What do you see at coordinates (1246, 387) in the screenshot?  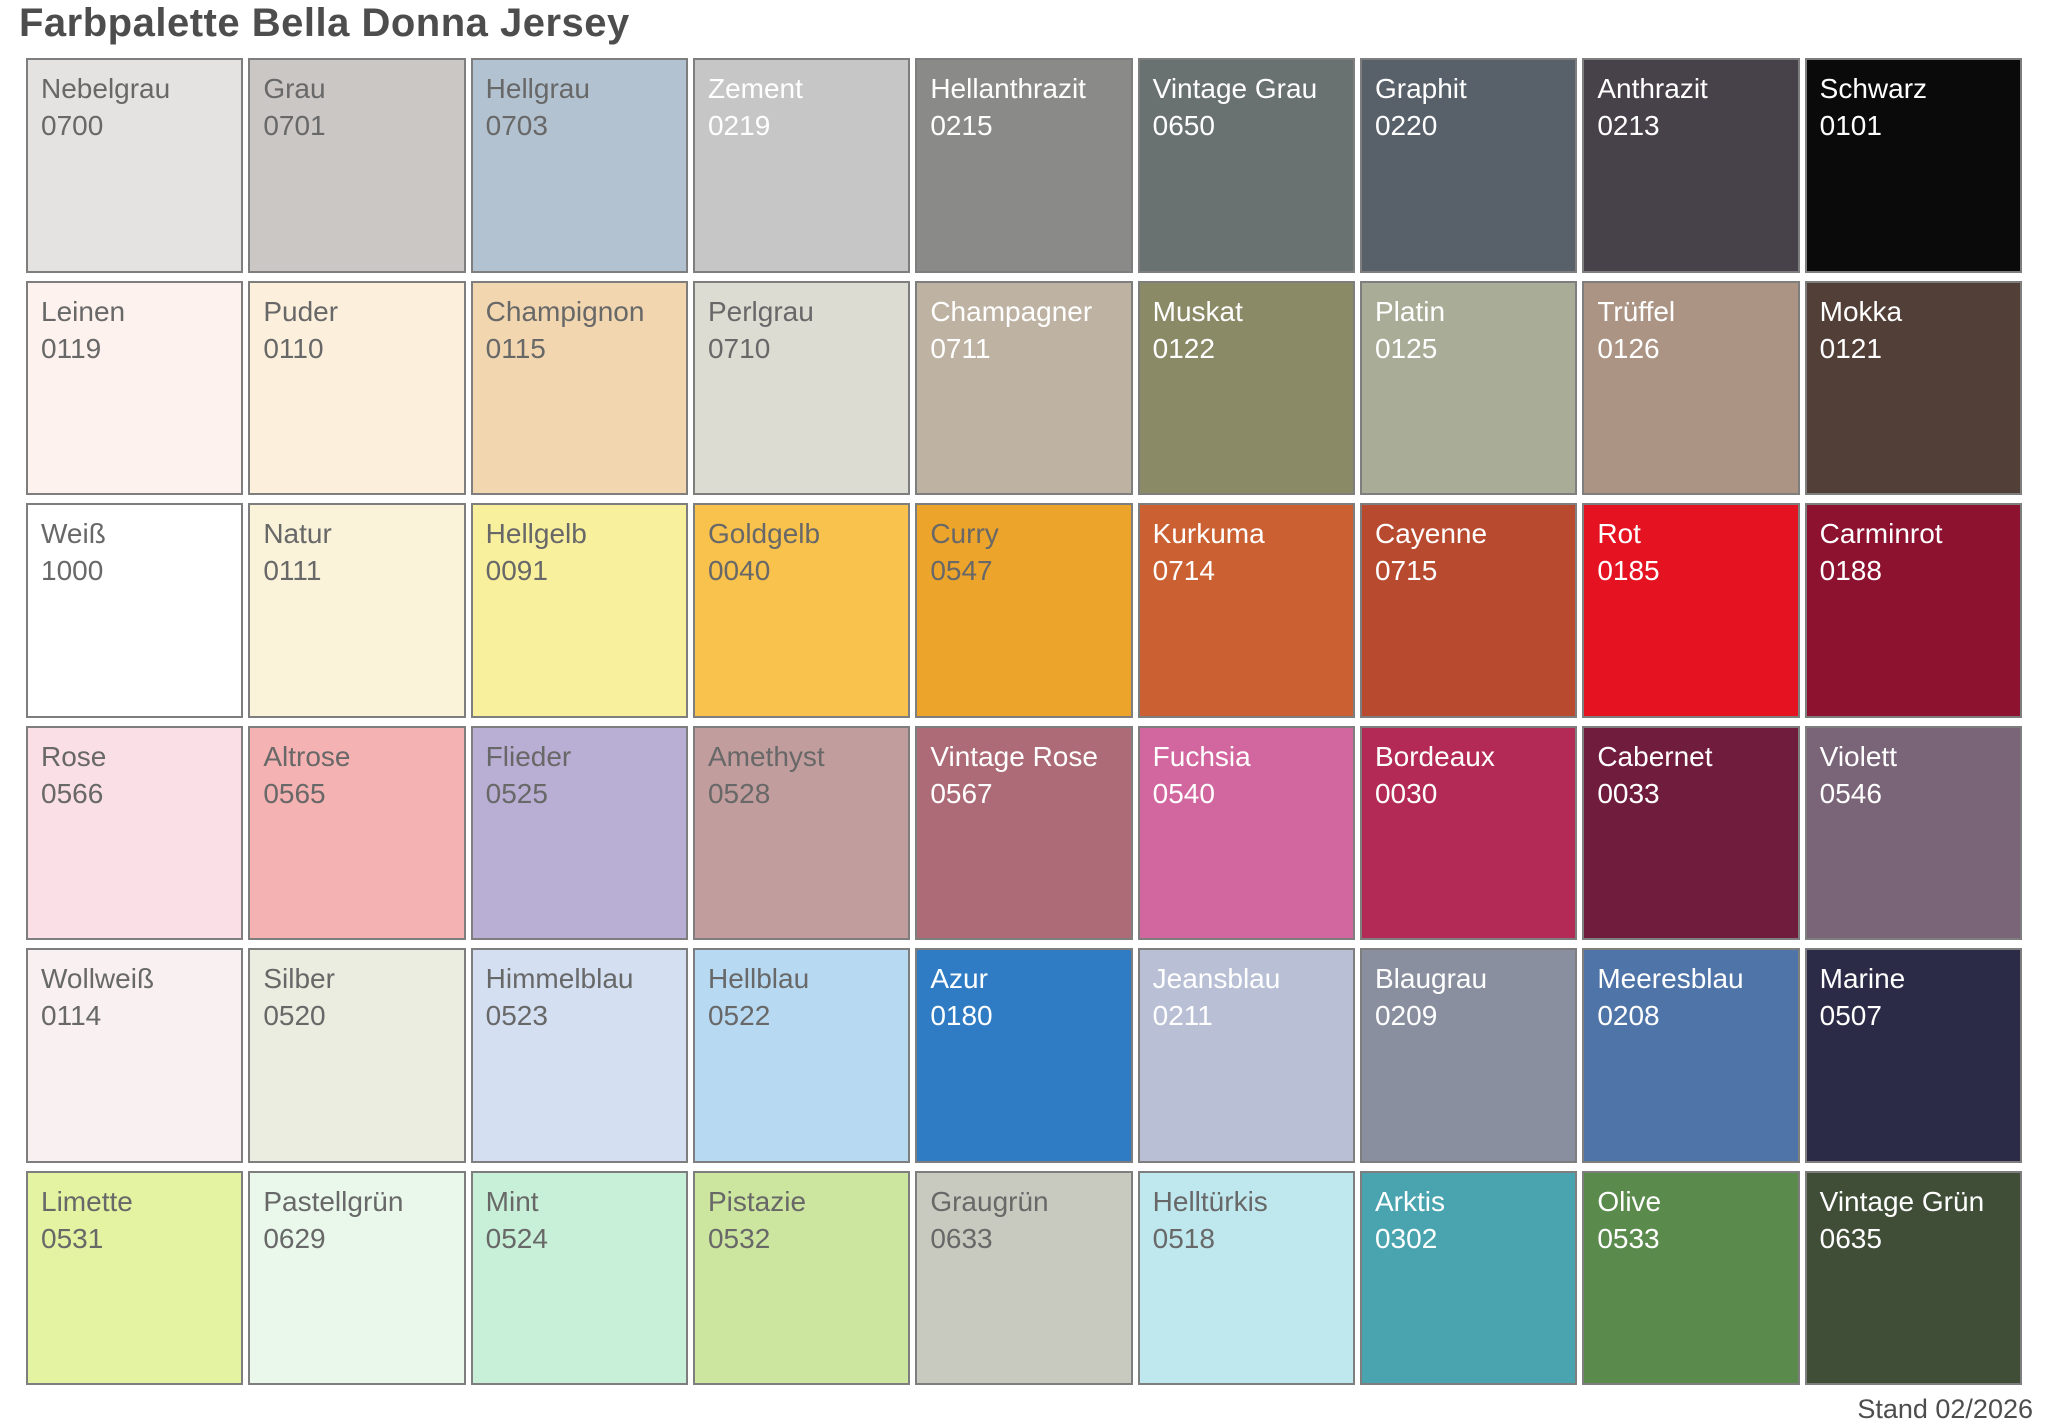 I see `color-swatch-0122: Muskat 0122` at bounding box center [1246, 387].